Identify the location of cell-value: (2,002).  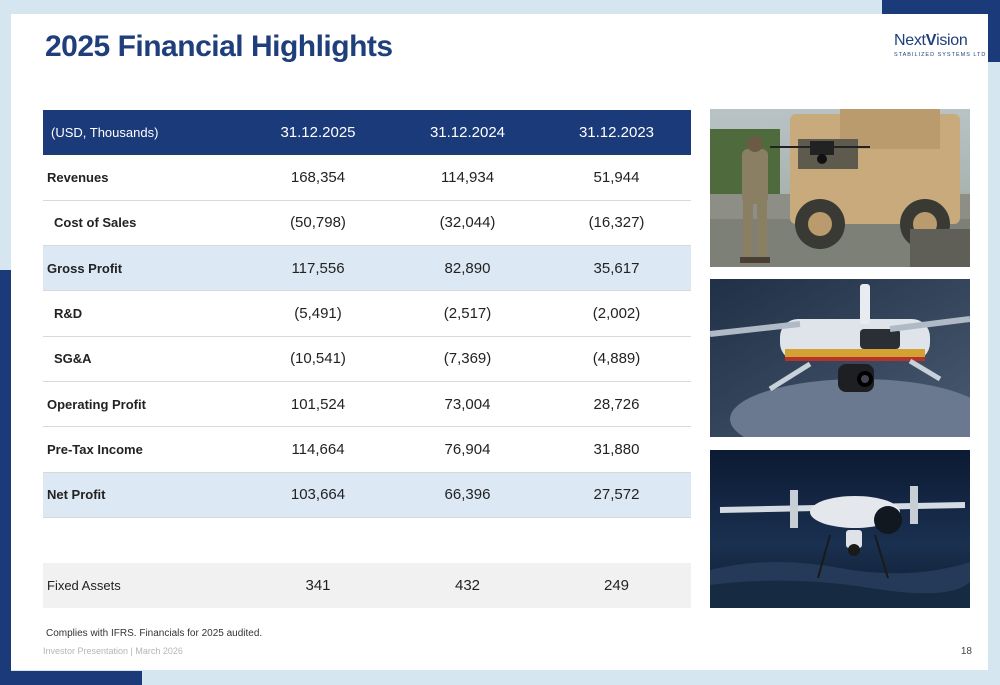
(616, 313).